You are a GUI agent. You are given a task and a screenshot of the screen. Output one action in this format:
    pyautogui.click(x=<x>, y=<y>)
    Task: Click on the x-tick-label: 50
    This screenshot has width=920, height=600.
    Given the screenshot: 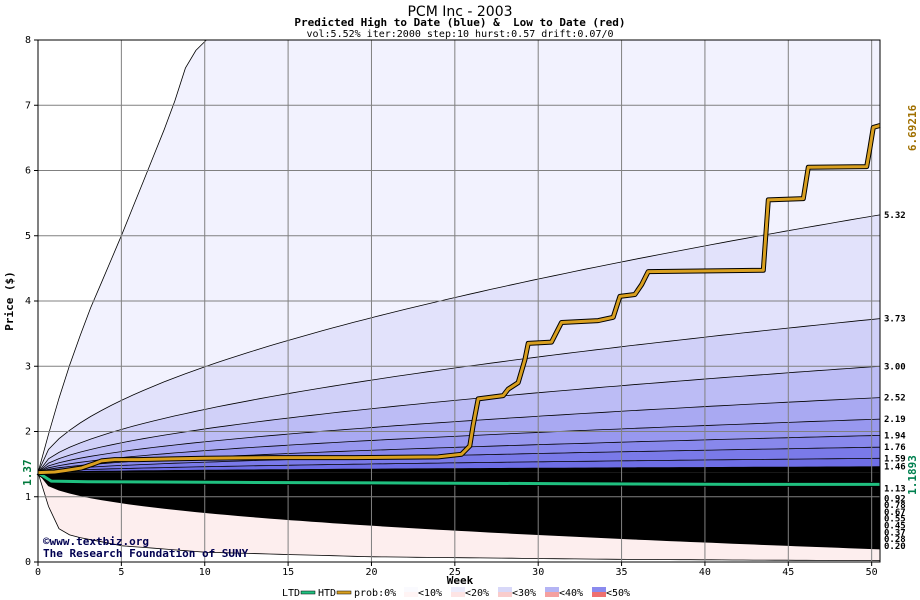 What is the action you would take?
    pyautogui.click(x=872, y=572)
    